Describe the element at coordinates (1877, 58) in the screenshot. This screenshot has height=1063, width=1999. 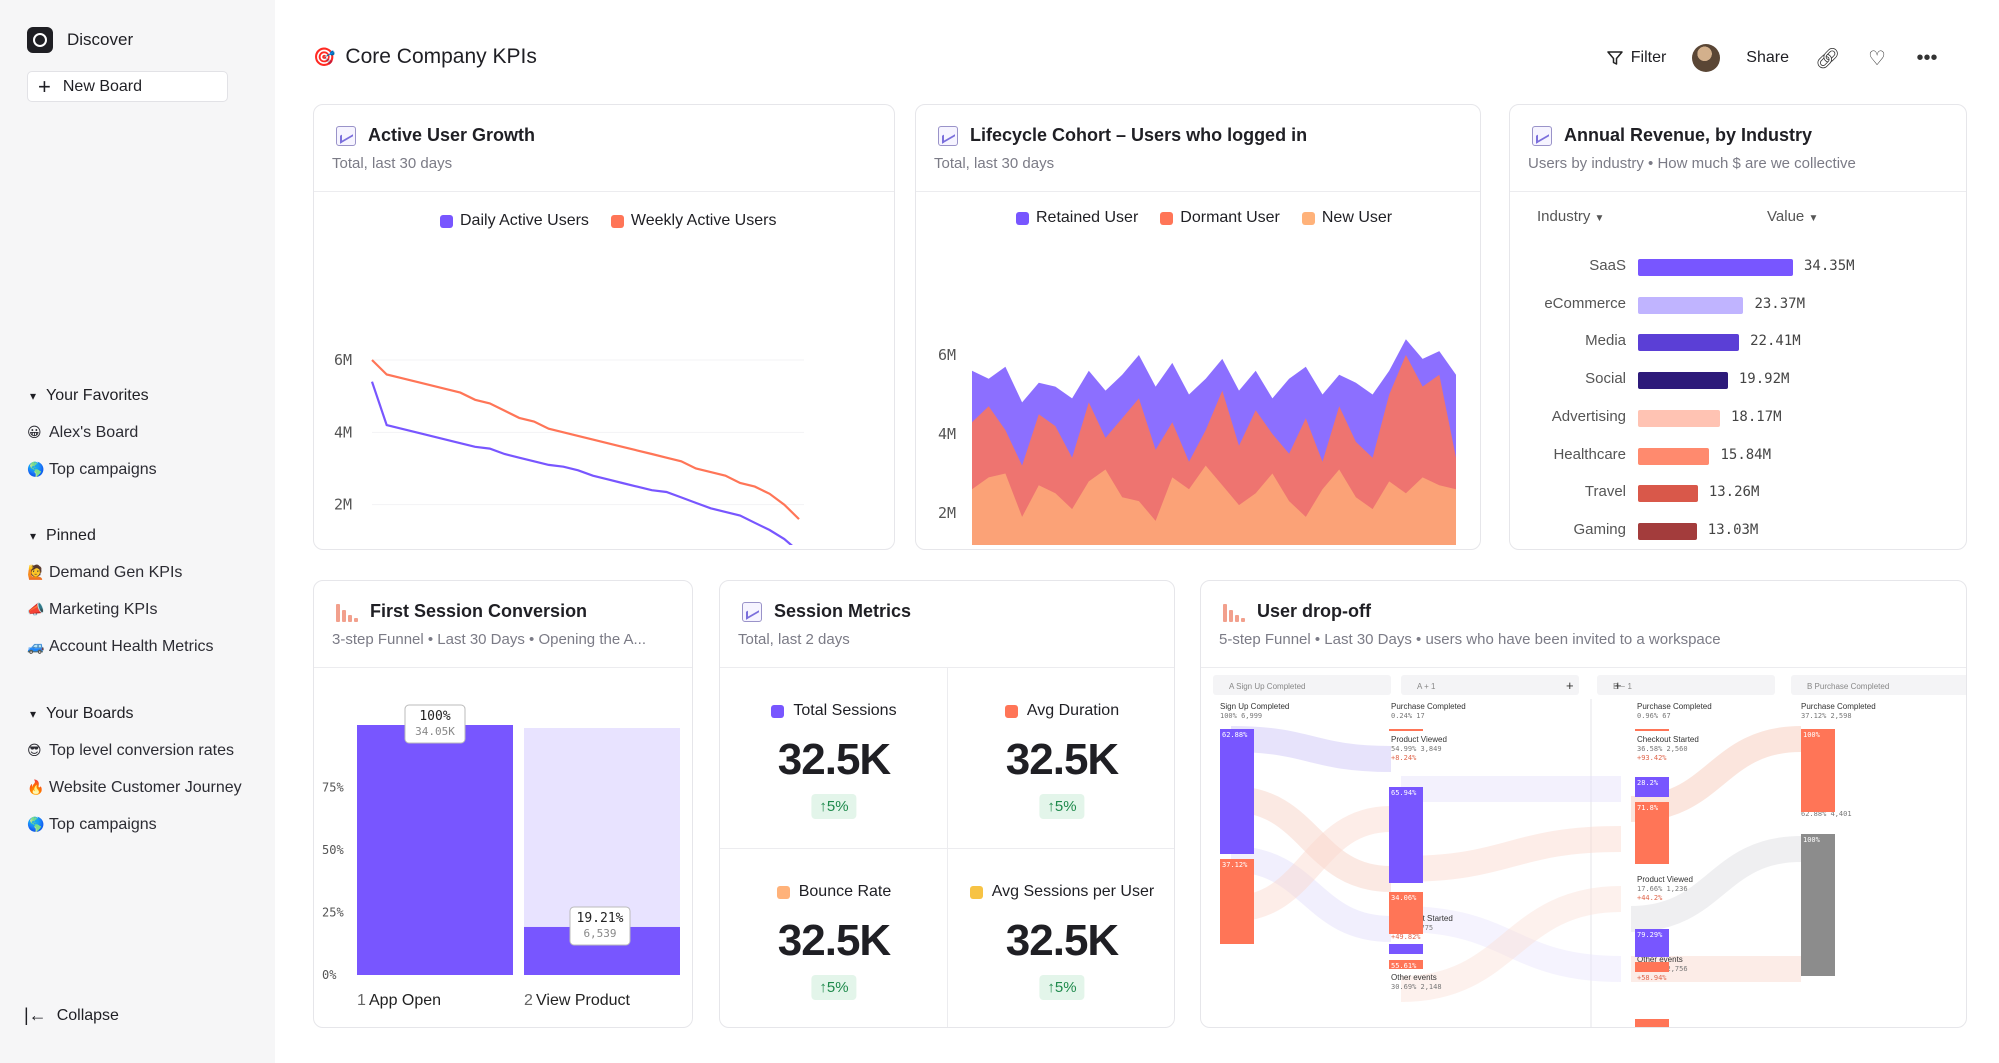
I see `heart-icon: ♡` at that location.